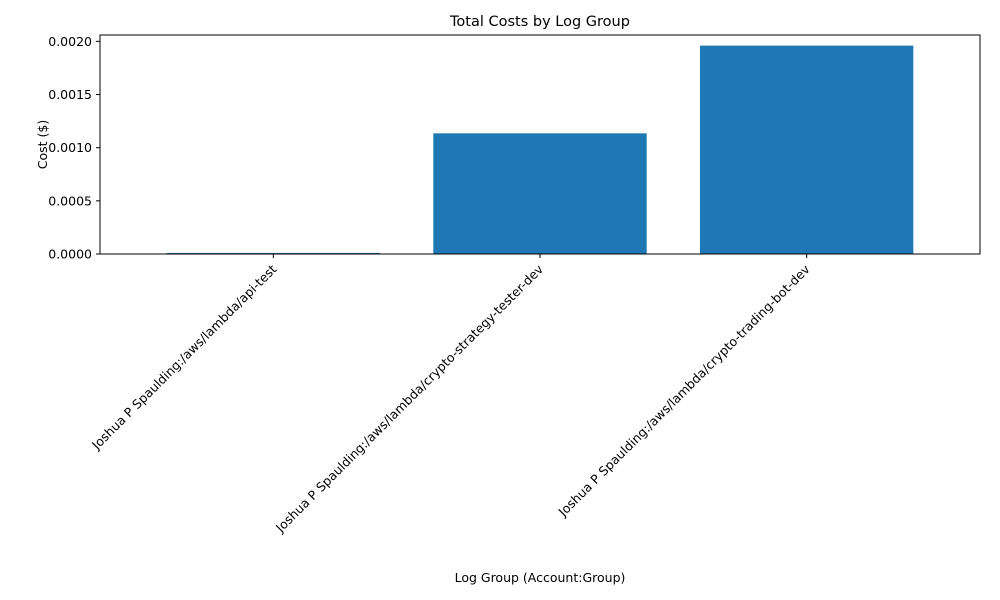 The height and width of the screenshot is (600, 1000). What do you see at coordinates (540, 577) in the screenshot?
I see `x-axis-label: Log Group (Account:Group)` at bounding box center [540, 577].